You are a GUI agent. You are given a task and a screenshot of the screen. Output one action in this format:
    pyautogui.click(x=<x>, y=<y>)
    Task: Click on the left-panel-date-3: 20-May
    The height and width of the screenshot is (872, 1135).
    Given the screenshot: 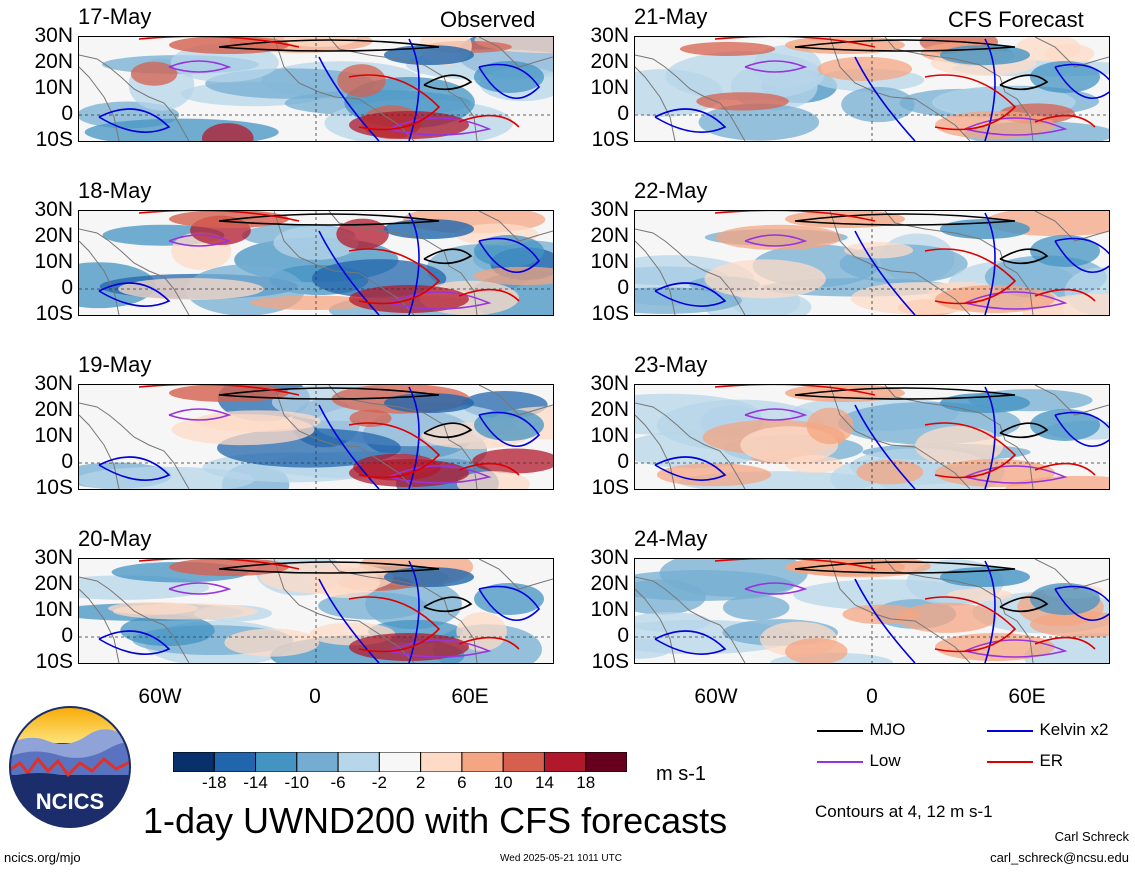 What is the action you would take?
    pyautogui.click(x=115, y=538)
    